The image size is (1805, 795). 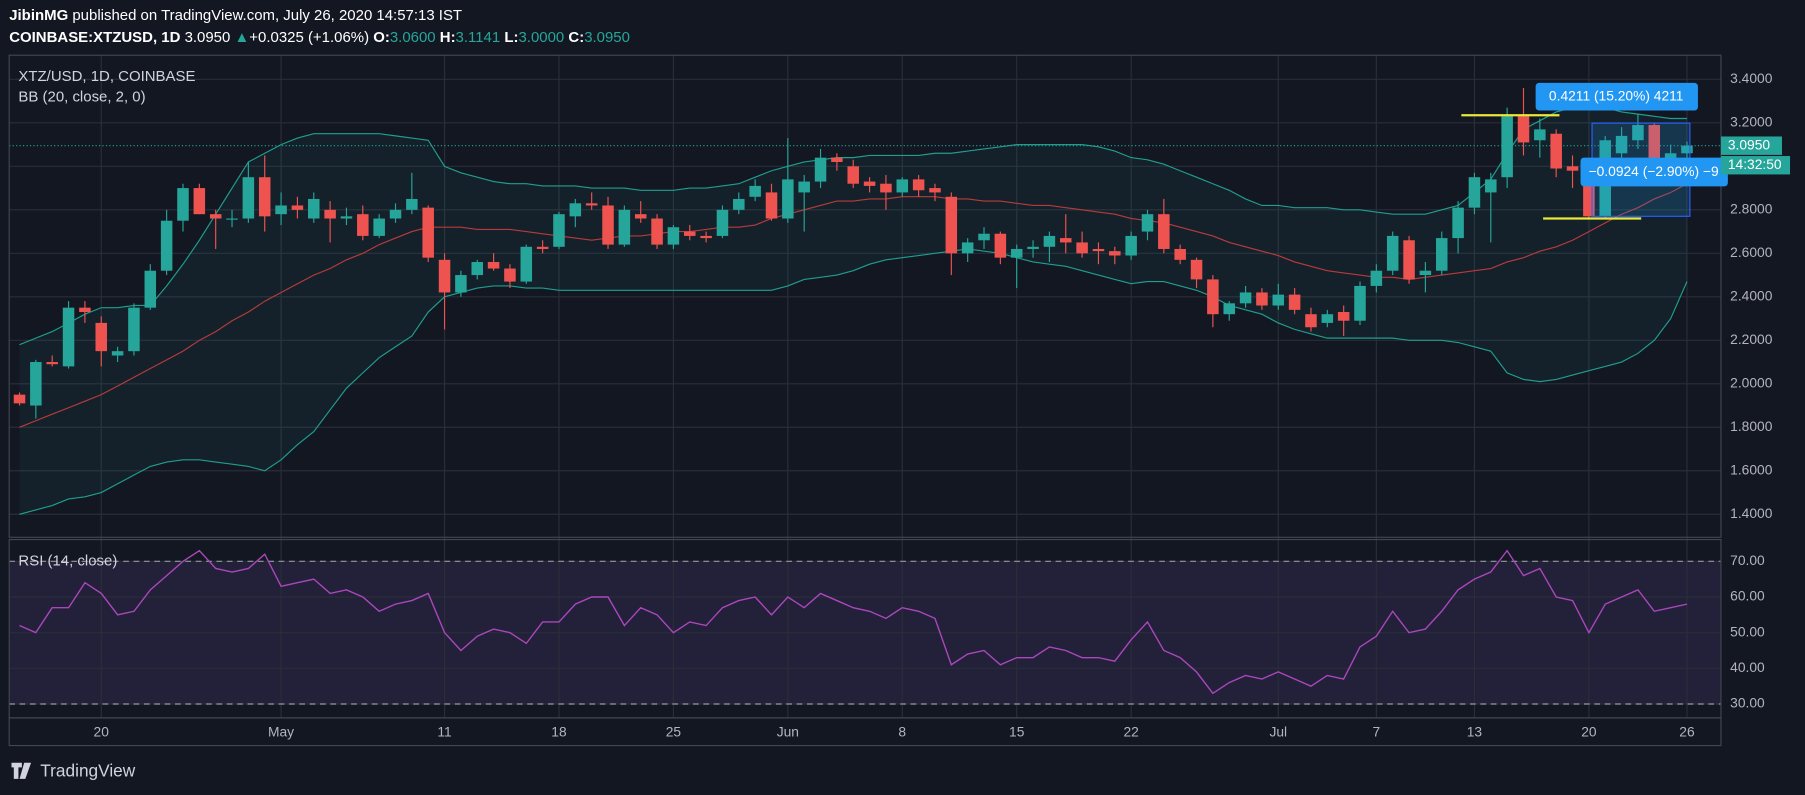 I want to click on y-tick-label: 1.6000, so click(x=1751, y=469).